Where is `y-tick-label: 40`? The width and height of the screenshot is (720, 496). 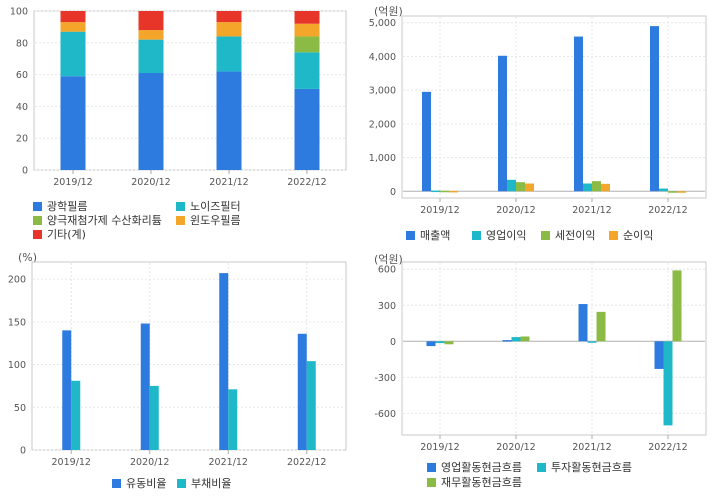
y-tick-label: 40 is located at coordinates (22, 107).